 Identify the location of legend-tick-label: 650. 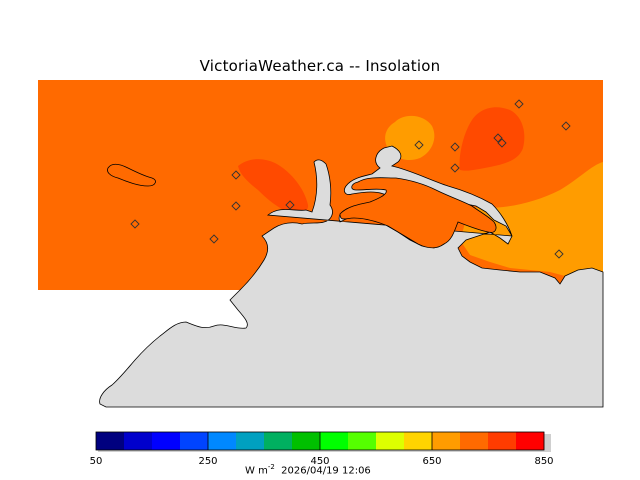
(431, 461).